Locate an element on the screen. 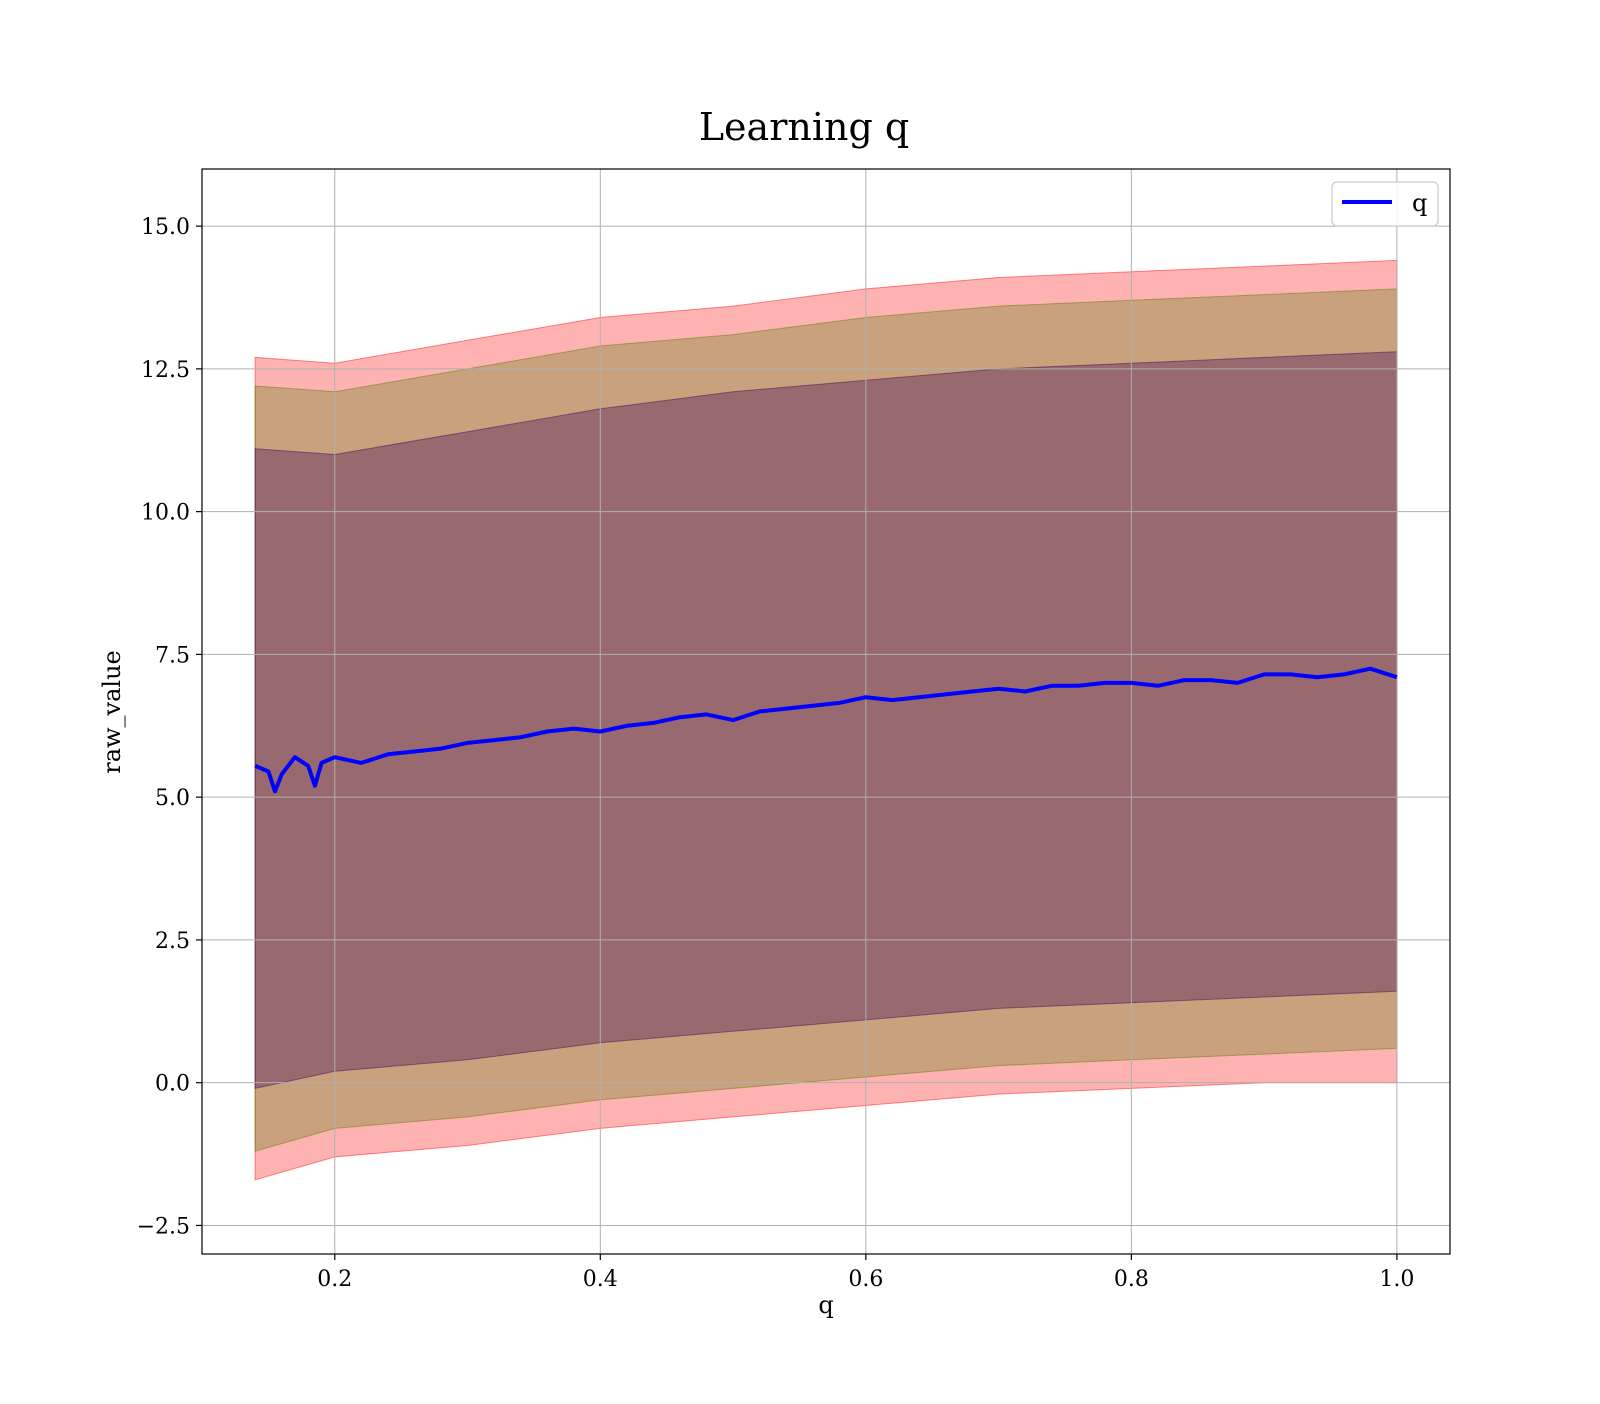 This screenshot has width=1600, height=1404. x-tick-label-2: 0.6 is located at coordinates (865, 1279).